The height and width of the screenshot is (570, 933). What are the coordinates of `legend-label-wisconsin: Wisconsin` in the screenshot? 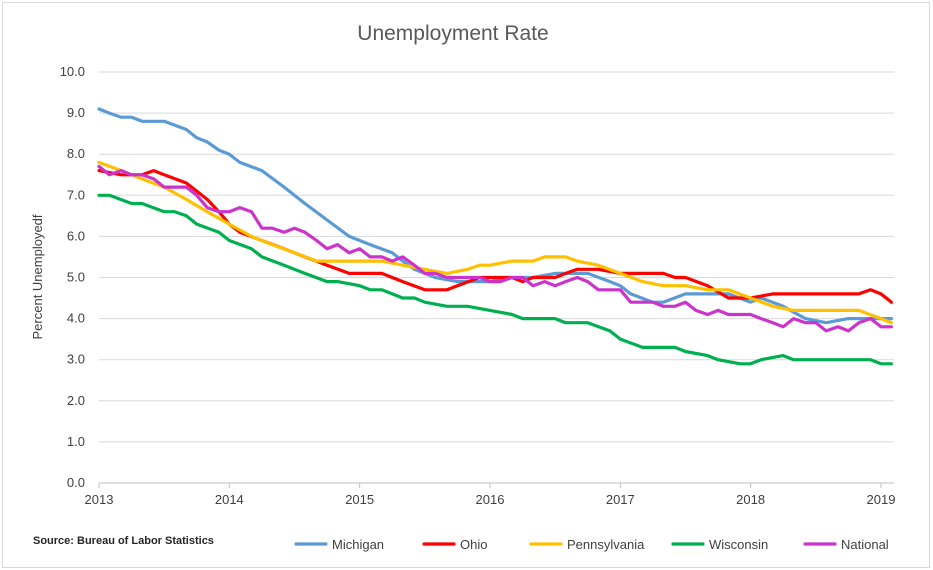 It's located at (738, 544).